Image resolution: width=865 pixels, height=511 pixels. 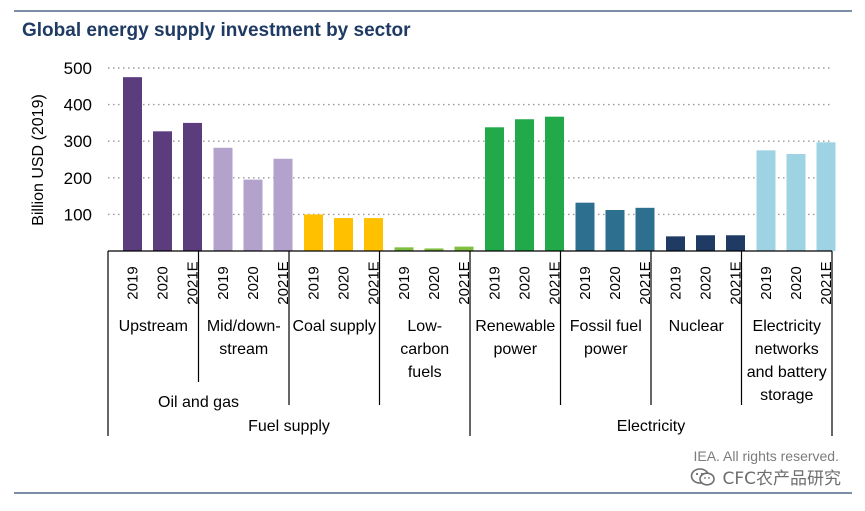 I want to click on y-tick-label: 400, so click(x=78, y=105).